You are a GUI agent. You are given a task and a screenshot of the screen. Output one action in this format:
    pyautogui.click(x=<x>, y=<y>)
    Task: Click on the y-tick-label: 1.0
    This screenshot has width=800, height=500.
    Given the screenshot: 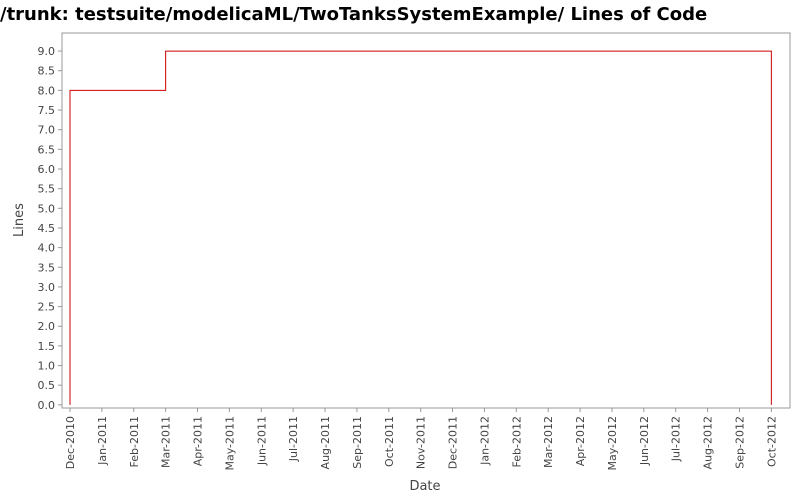 What is the action you would take?
    pyautogui.click(x=47, y=366)
    